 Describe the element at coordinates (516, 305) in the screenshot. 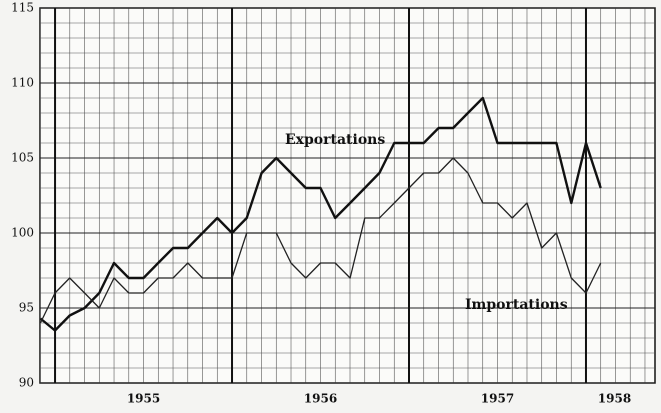

I see `series-label: Importations` at that location.